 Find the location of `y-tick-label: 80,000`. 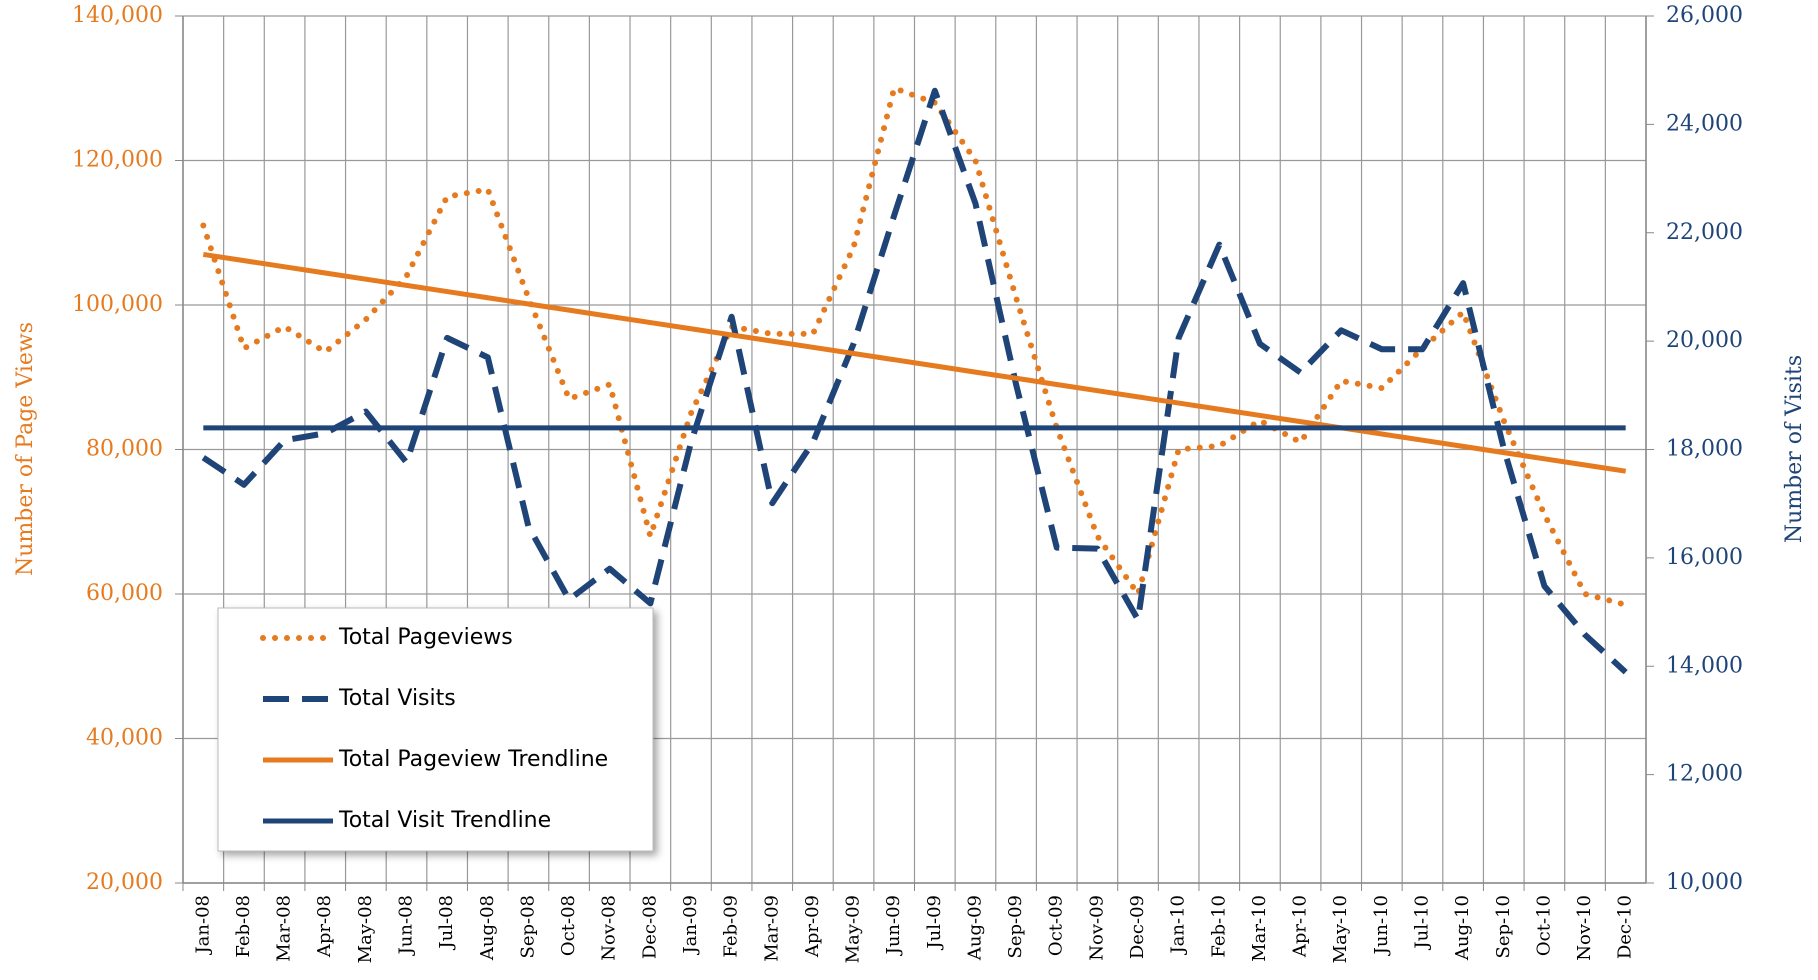

y-tick-label: 80,000 is located at coordinates (124, 449).